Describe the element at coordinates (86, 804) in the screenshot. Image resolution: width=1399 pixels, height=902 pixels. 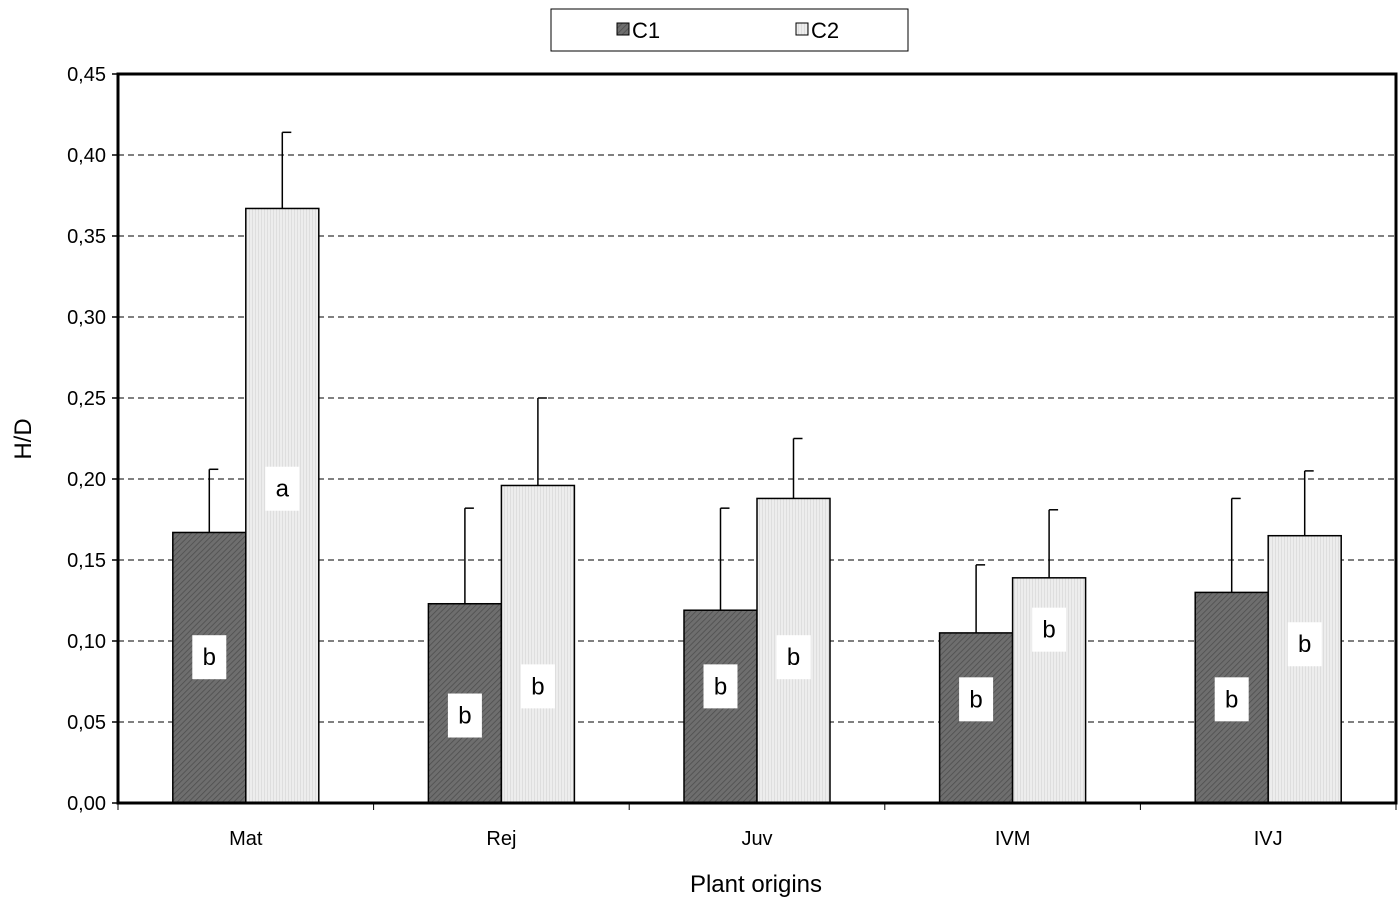
I see `y-tick-label: 0,00` at that location.